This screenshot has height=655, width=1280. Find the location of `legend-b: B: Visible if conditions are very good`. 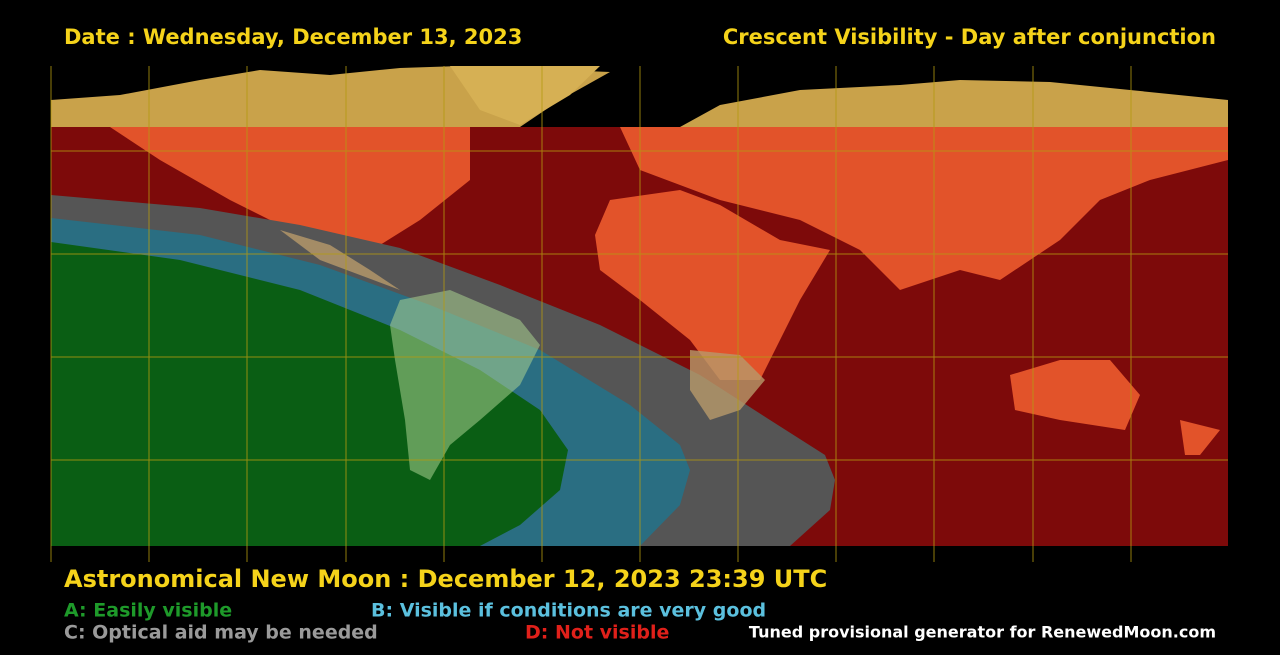

legend-b: B: Visible if conditions are very good is located at coordinates (568, 611).